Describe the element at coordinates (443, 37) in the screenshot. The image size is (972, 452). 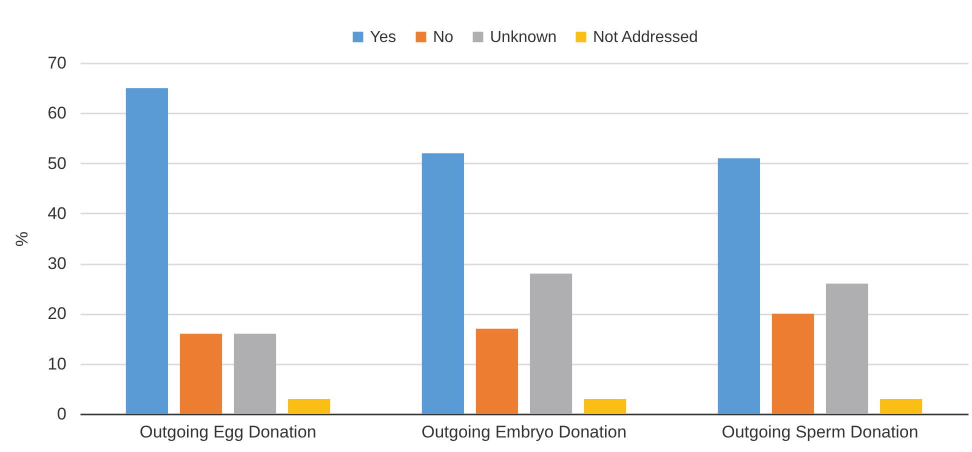
I see `legend-label: No` at that location.